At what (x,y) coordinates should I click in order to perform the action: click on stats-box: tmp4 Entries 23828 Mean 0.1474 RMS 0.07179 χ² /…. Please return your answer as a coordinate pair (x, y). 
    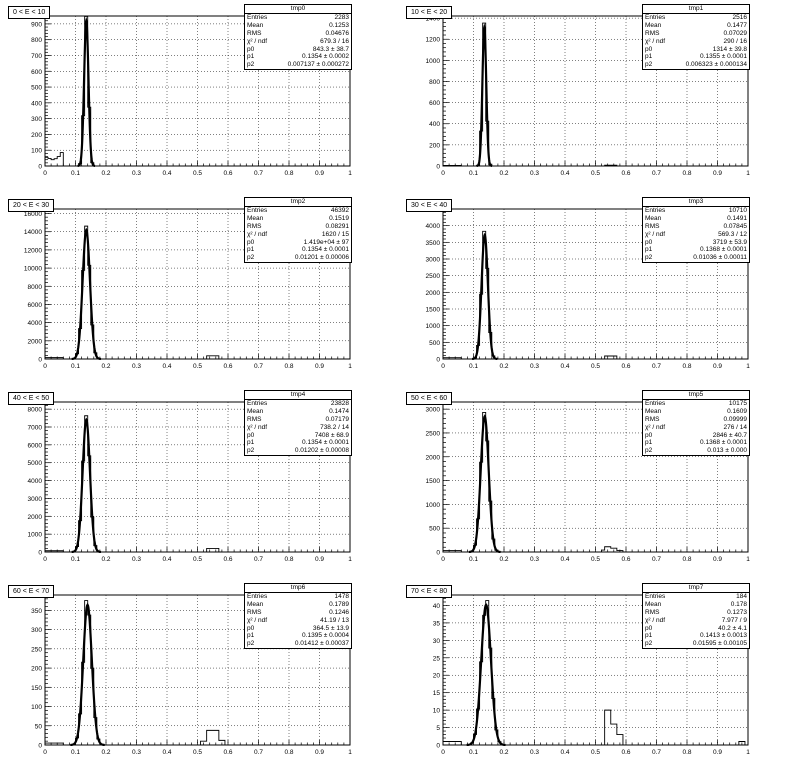
    Looking at the image, I should click on (298, 423).